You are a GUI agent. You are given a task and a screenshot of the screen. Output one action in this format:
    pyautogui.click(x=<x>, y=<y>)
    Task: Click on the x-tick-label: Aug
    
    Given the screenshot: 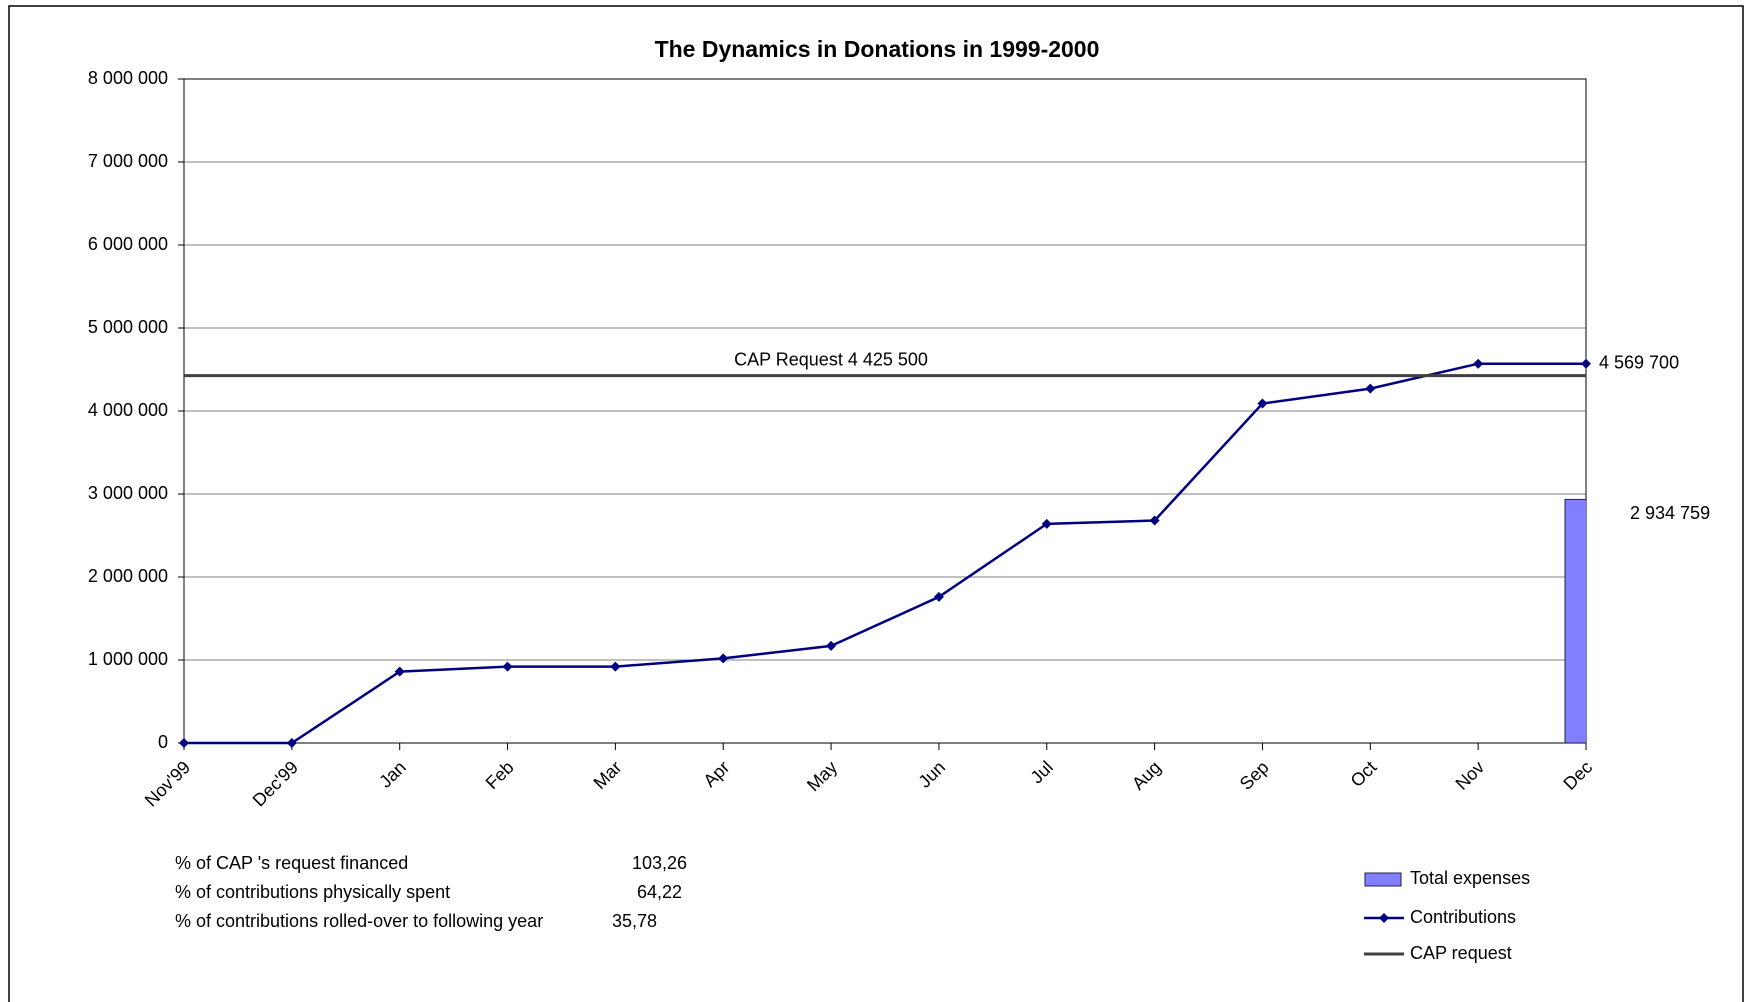 What is the action you would take?
    pyautogui.click(x=1146, y=775)
    